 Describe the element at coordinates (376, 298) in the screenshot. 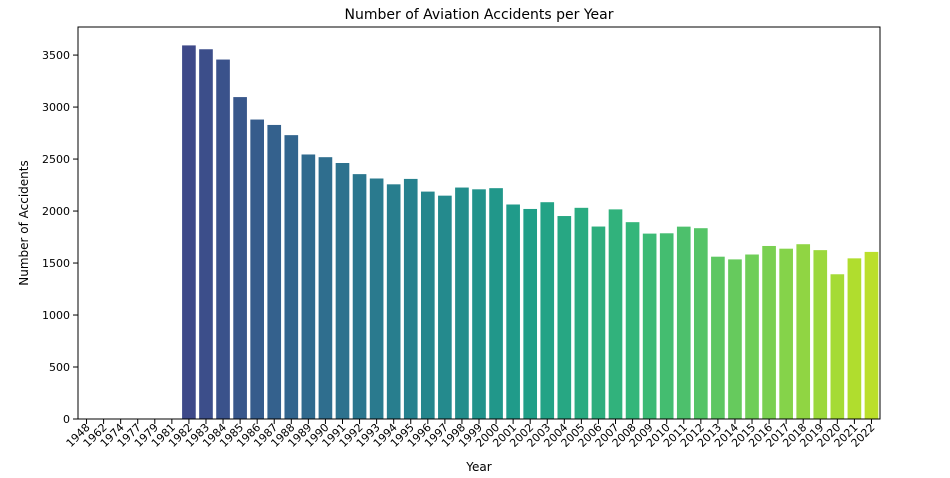

I see `bar-1993` at that location.